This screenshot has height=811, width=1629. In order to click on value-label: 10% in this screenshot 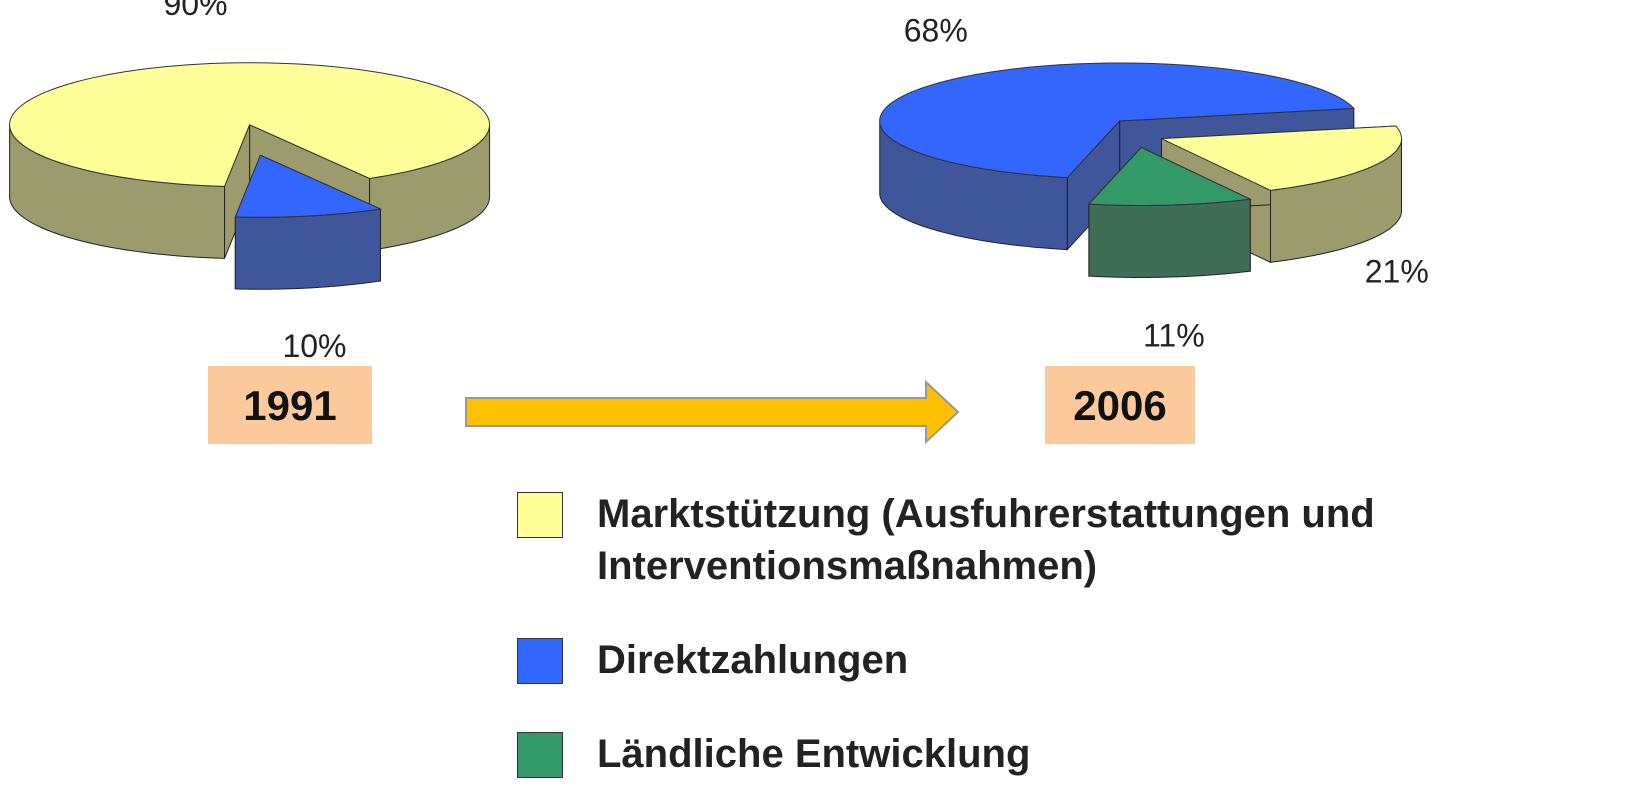, I will do `click(314, 346)`.